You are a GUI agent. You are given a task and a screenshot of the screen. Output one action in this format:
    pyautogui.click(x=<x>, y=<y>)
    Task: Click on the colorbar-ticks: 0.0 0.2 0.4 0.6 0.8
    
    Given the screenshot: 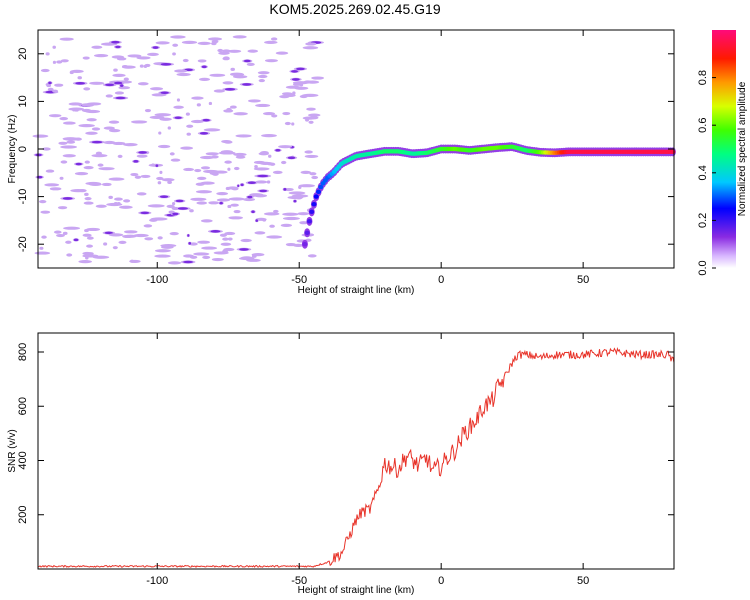 What is the action you would take?
    pyautogui.click(x=706, y=173)
    